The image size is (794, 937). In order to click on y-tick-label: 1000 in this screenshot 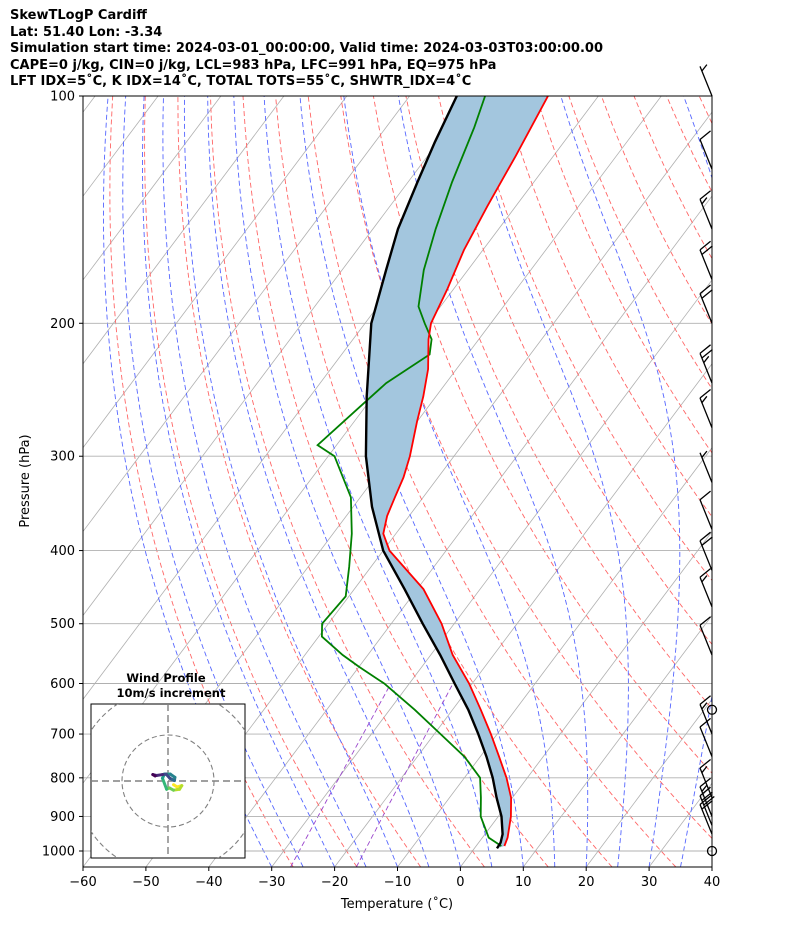, I will do `click(58, 852)`.